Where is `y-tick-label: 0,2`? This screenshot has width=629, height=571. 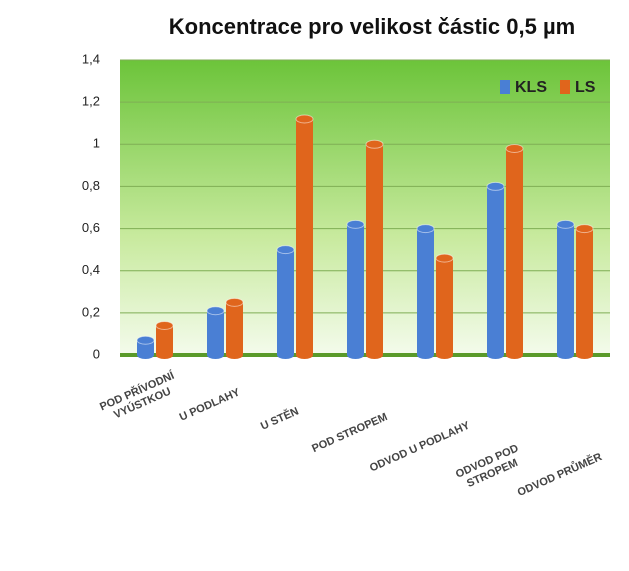 y-tick-label: 0,2 is located at coordinates (91, 311).